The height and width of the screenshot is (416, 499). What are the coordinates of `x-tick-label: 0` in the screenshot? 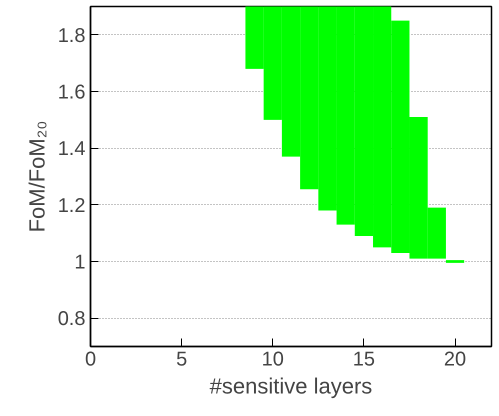 It's located at (90, 359).